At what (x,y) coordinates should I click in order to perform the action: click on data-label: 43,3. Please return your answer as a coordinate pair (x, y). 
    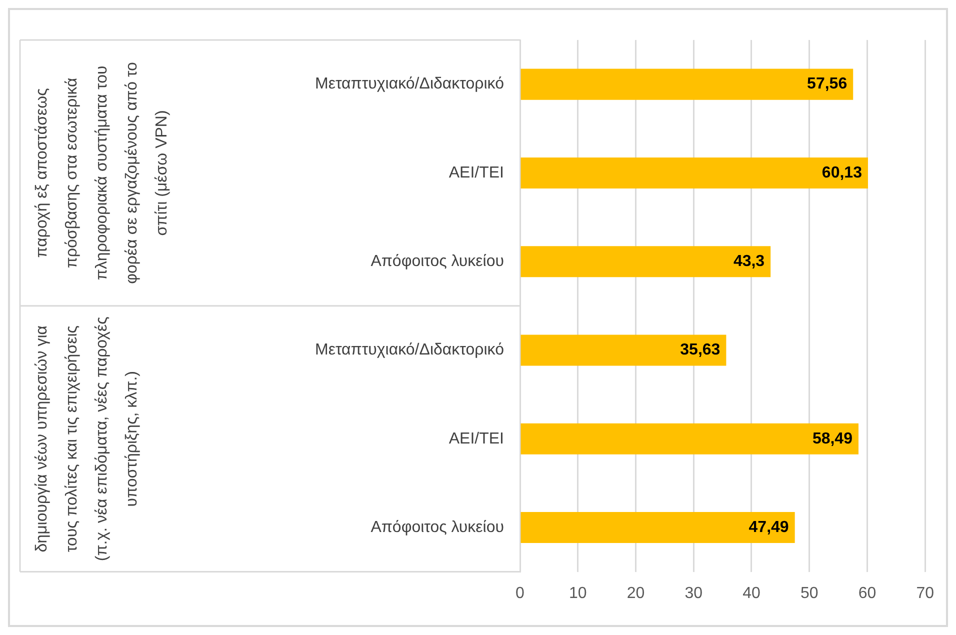
    Looking at the image, I should click on (749, 261).